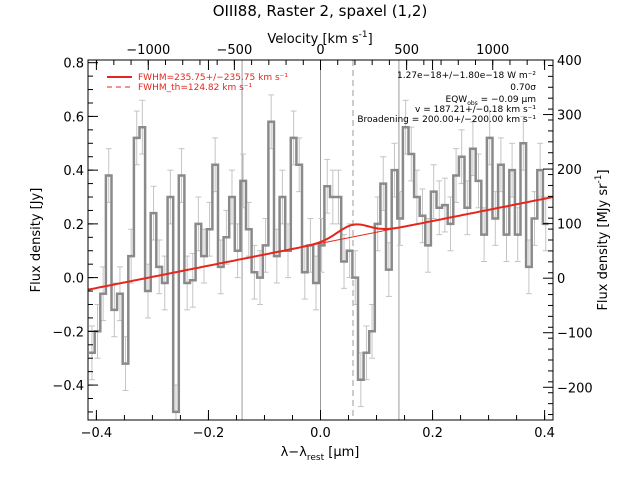 This screenshot has height=480, width=640. What do you see at coordinates (320, 50) in the screenshot?
I see `top-x-tick-label: 0` at bounding box center [320, 50].